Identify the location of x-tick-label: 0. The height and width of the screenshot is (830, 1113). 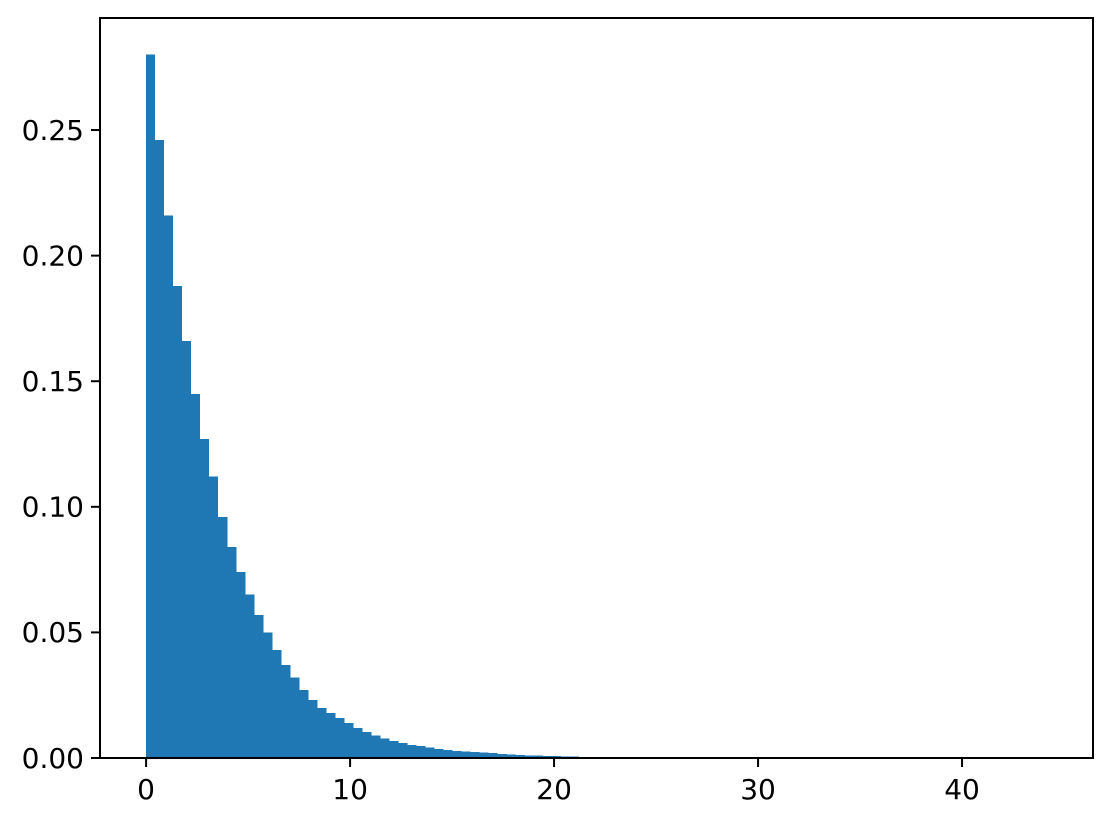
(146, 789).